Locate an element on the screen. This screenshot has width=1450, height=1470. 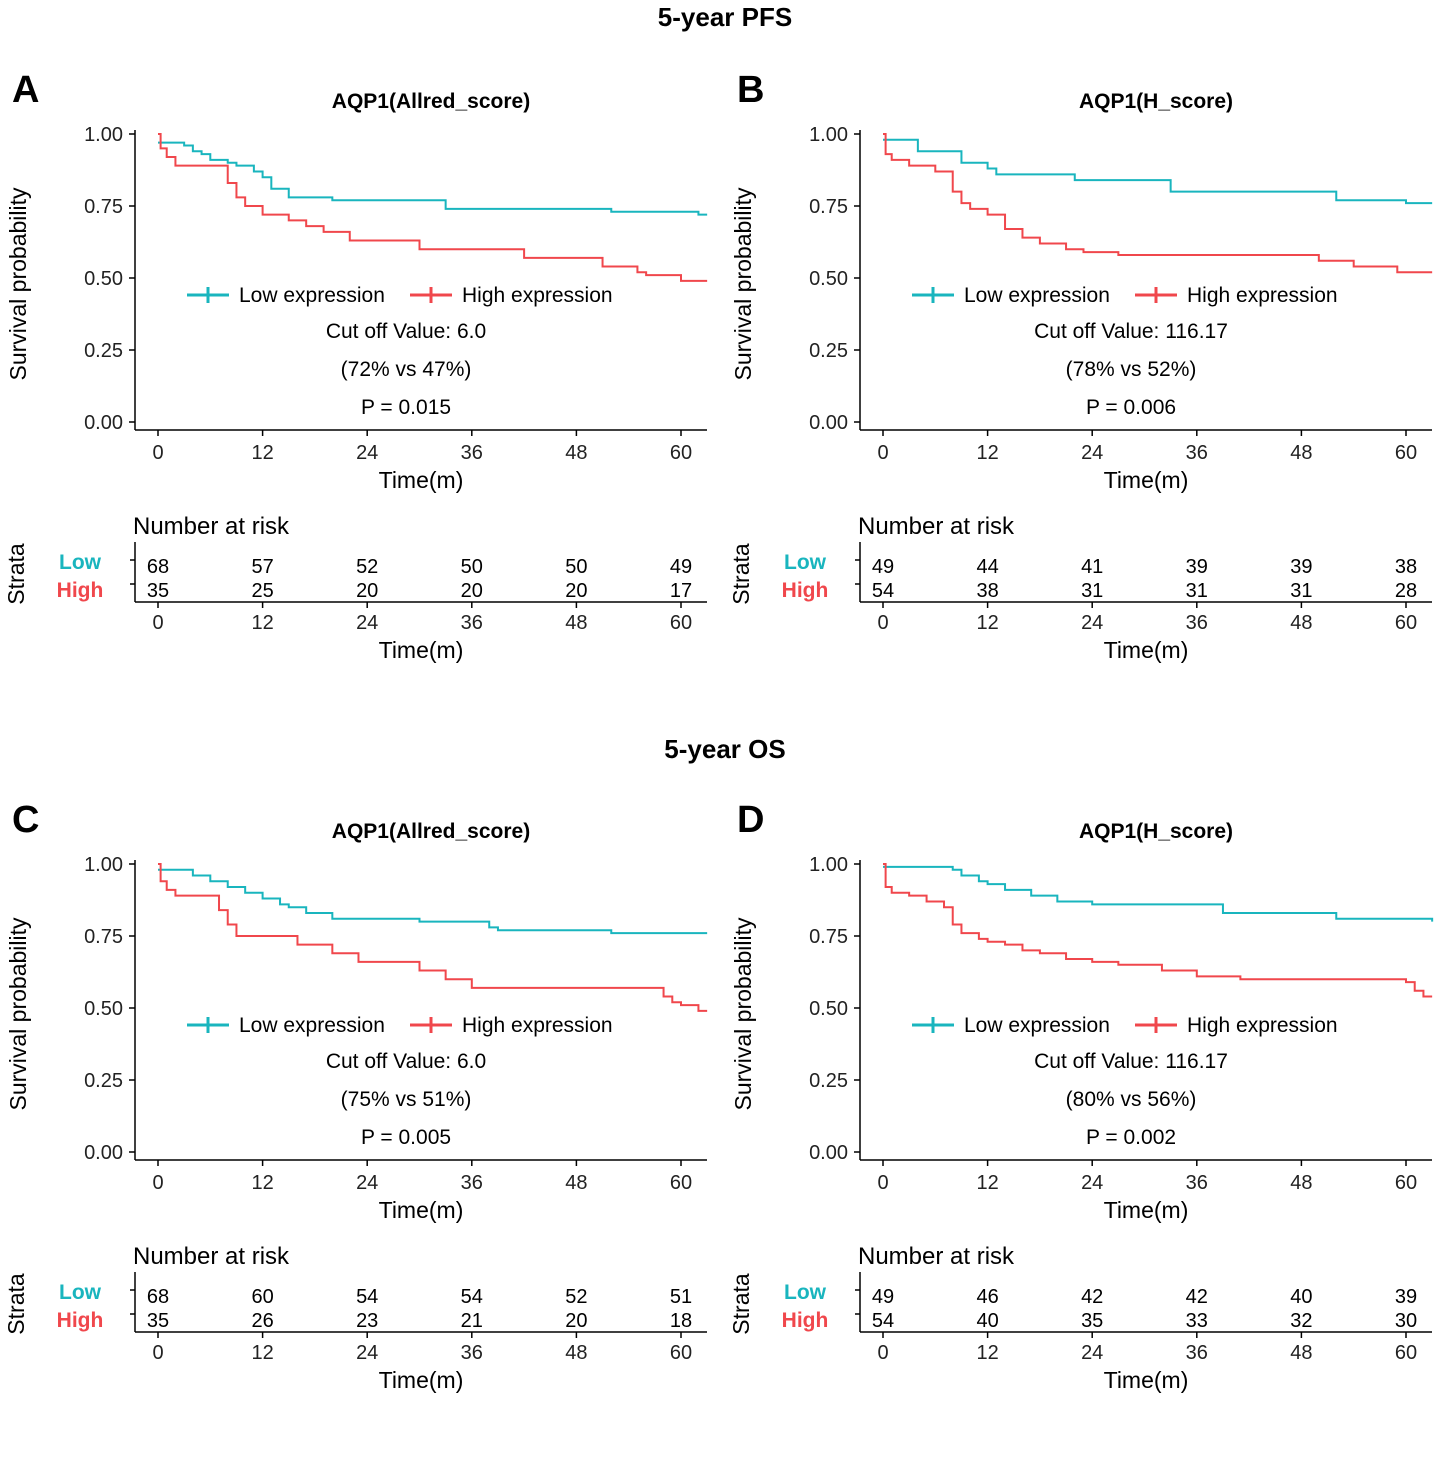
panel-letter: C is located at coordinates (25, 820).